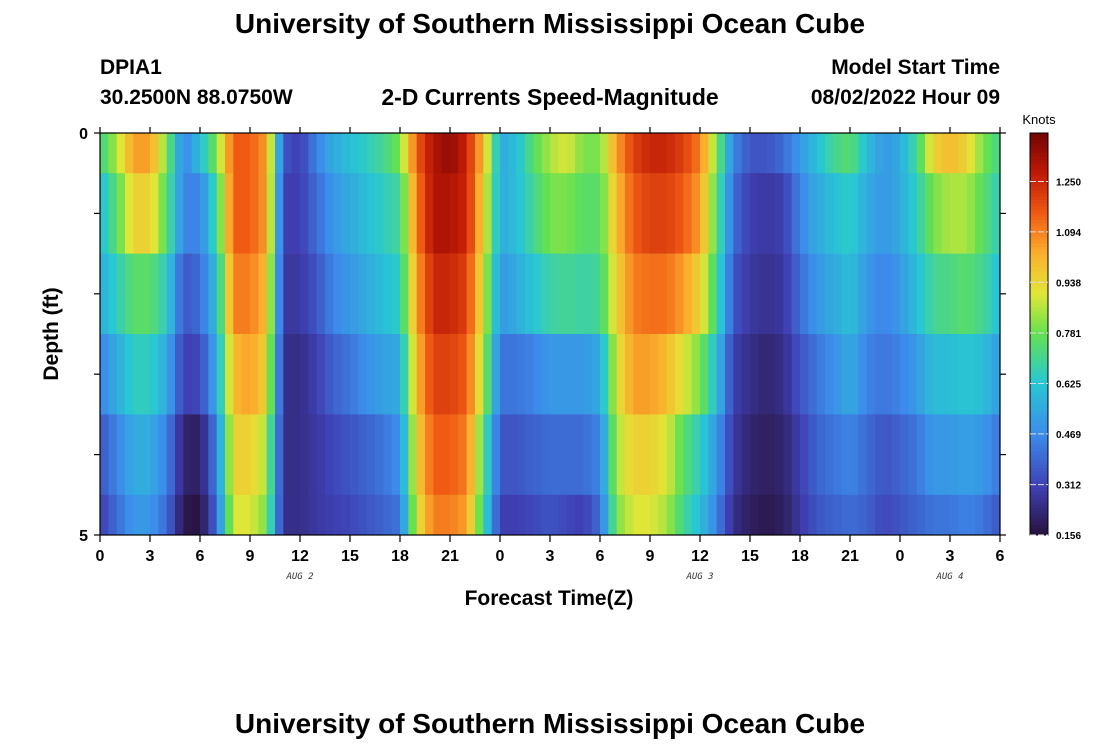 The image size is (1100, 750). Describe the element at coordinates (750, 556) in the screenshot. I see `x-tick-label: 15` at that location.